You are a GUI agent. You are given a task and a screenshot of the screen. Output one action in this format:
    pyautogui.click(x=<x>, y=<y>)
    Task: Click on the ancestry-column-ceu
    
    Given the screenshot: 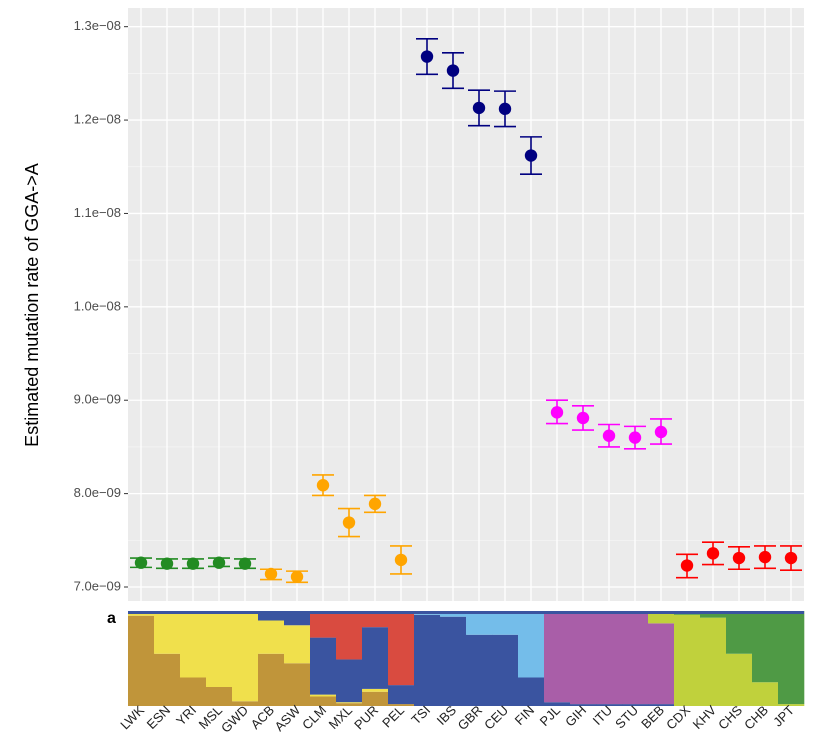 What is the action you would take?
    pyautogui.click(x=505, y=658)
    